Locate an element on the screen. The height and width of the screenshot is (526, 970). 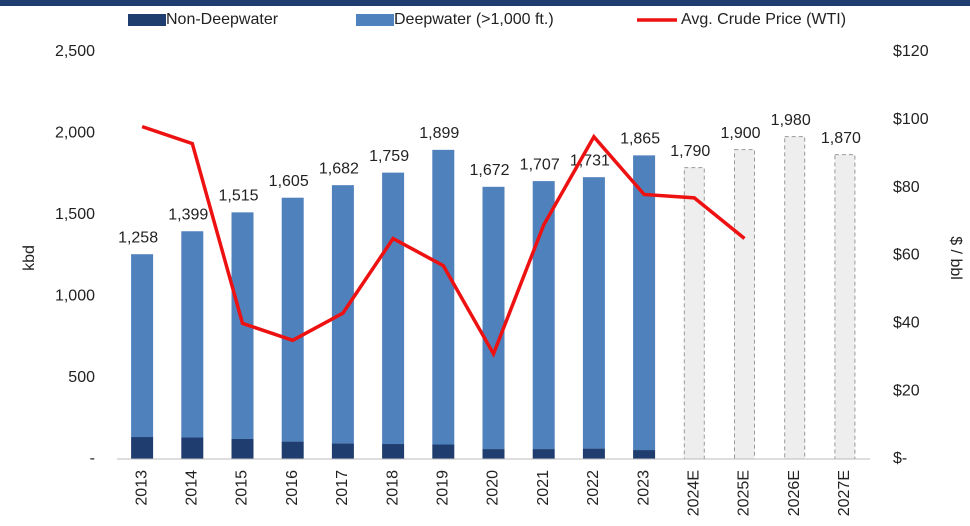
data-label: 1,899 is located at coordinates (439, 133).